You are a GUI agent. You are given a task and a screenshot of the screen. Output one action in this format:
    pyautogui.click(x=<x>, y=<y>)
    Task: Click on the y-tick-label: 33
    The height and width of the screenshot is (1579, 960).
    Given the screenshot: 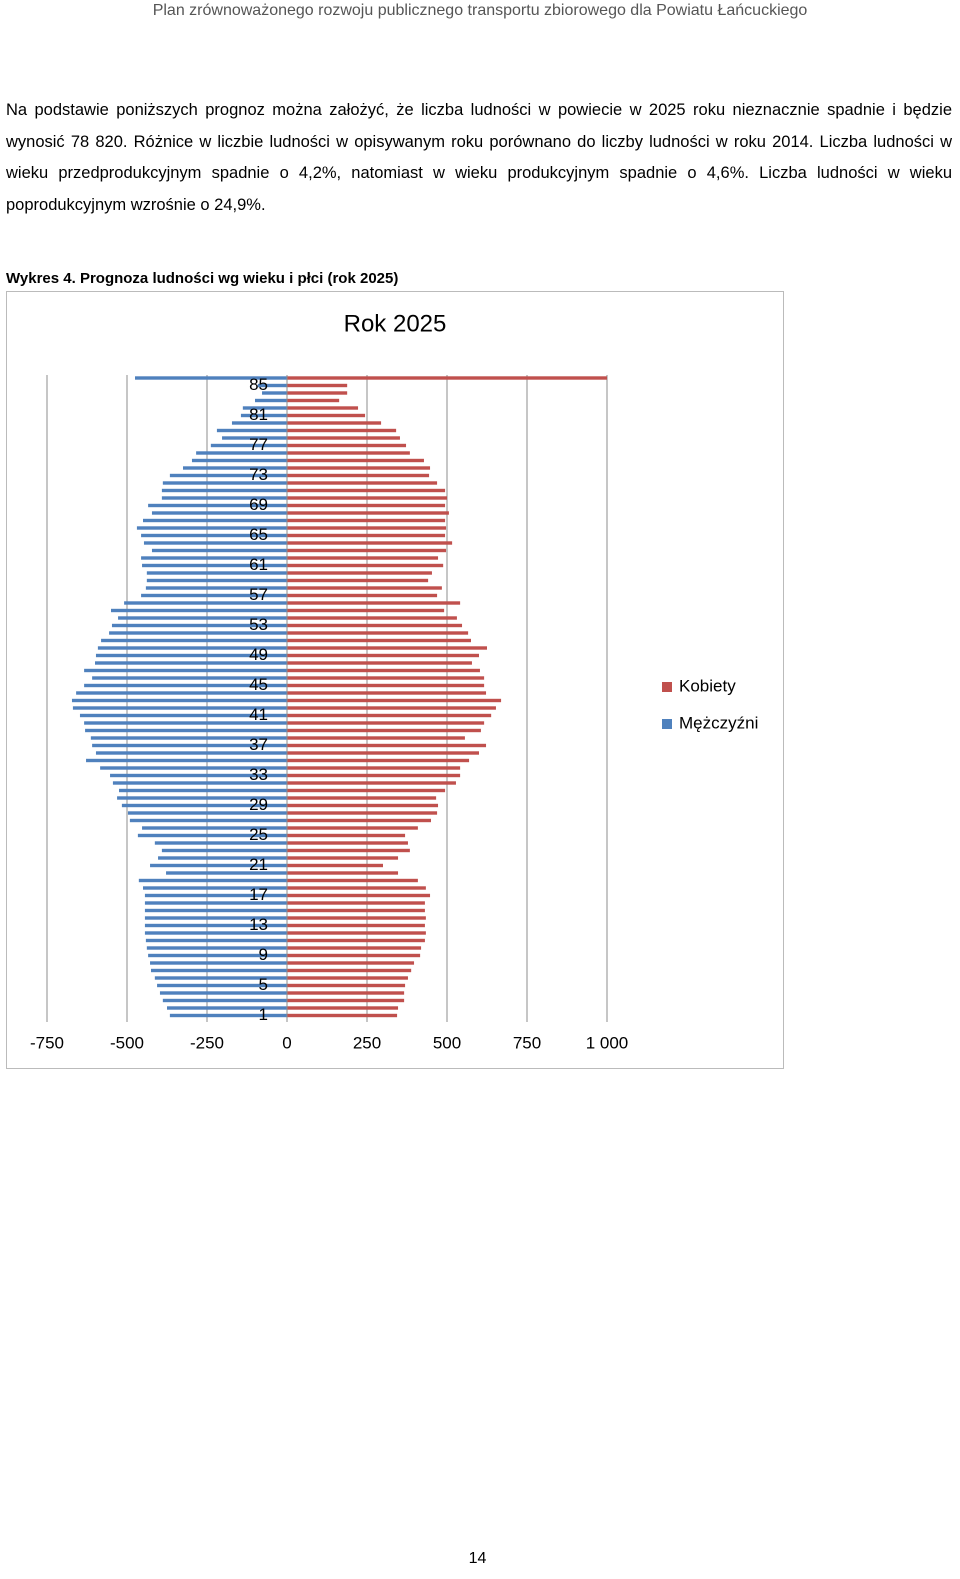 What is the action you would take?
    pyautogui.click(x=258, y=774)
    